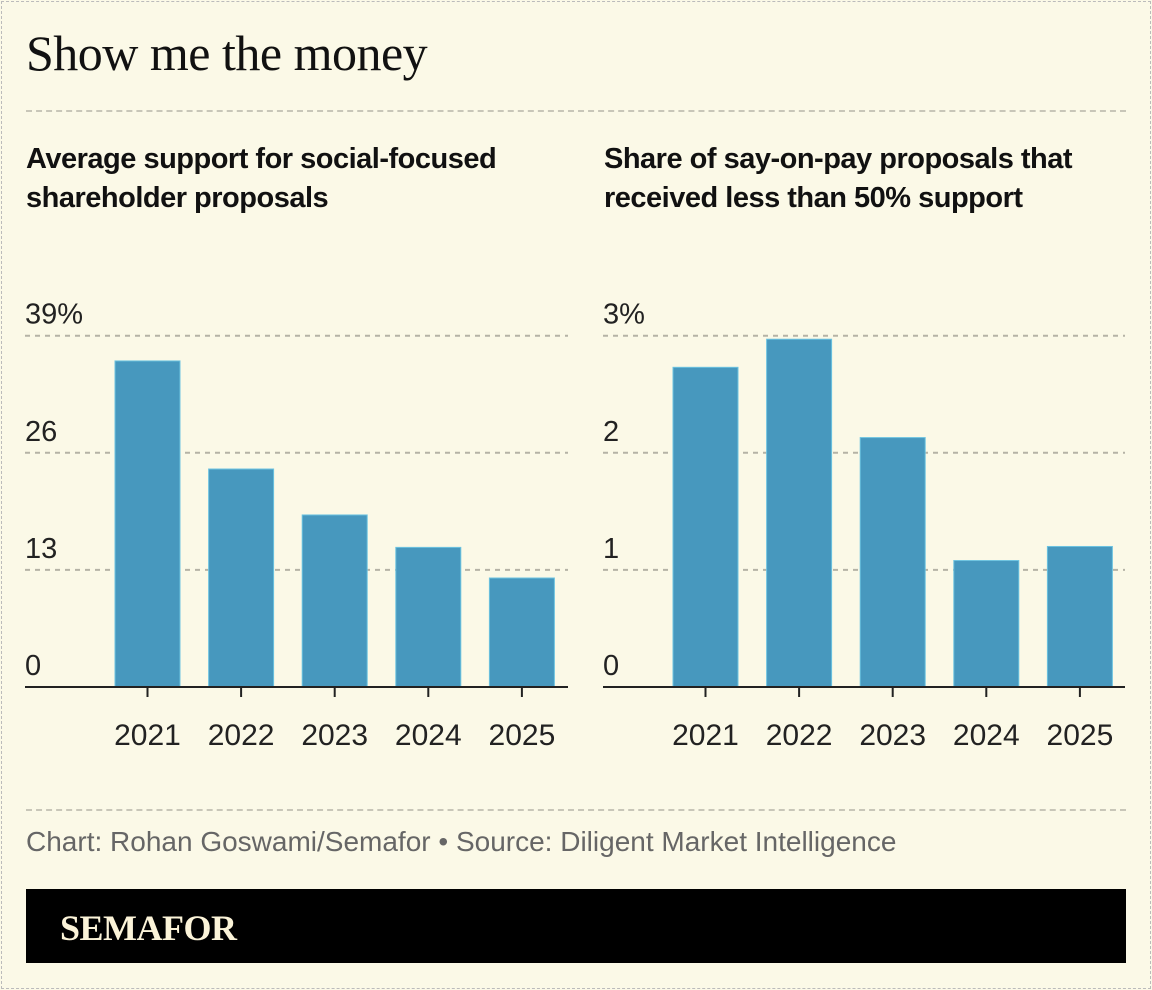 The image size is (1152, 990). I want to click on y-tick-label: 39%, so click(54, 315).